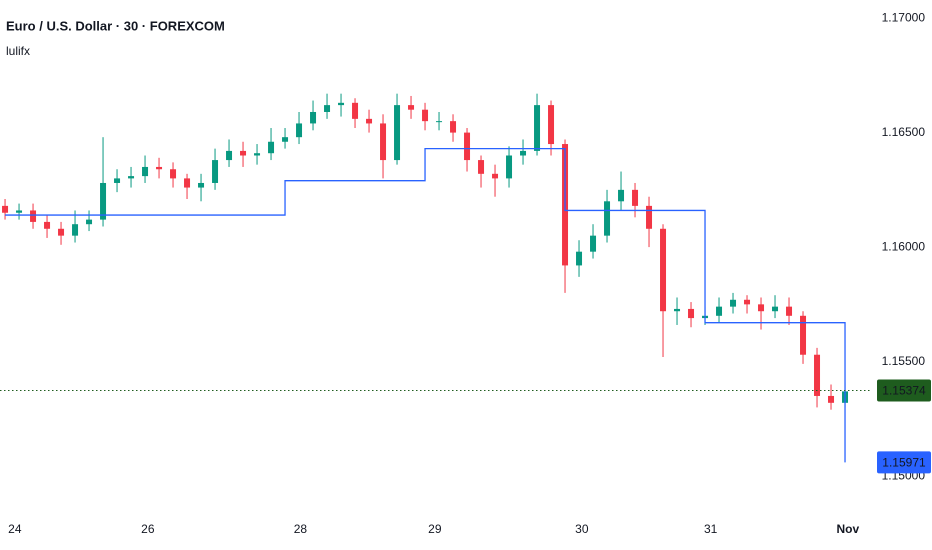 The height and width of the screenshot is (550, 932). I want to click on x-tick-label: 26, so click(148, 529).